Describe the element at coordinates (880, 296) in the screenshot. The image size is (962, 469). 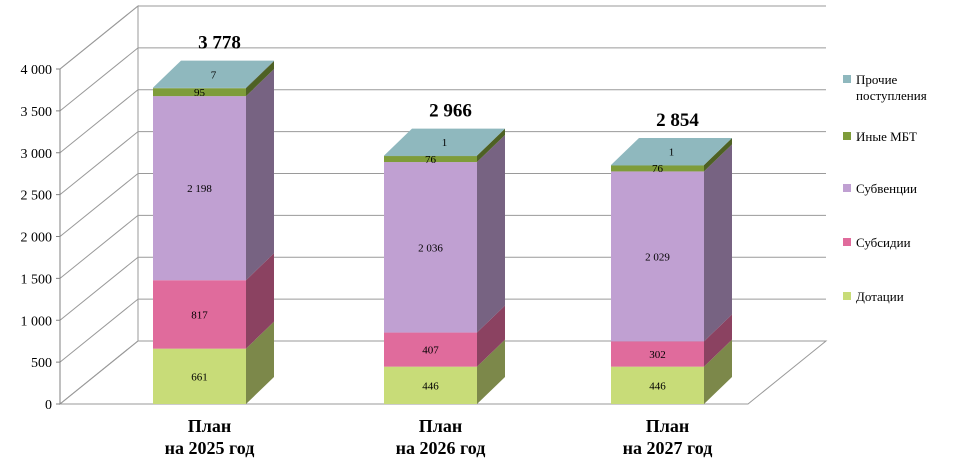
I see `legend-label: Дотации` at that location.